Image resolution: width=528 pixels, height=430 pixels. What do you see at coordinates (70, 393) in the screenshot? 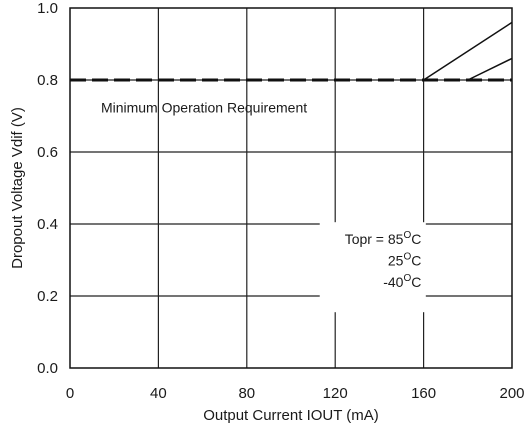
I see `x-tick-label: 0` at bounding box center [70, 393].